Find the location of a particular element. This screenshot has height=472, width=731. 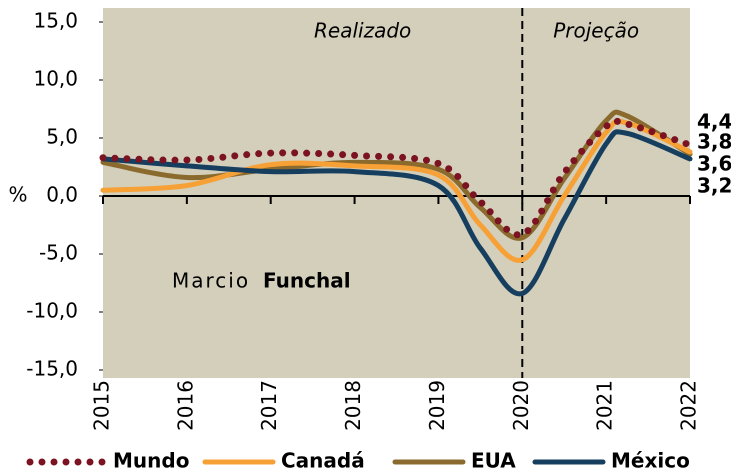

annotation: Realizado is located at coordinates (362, 31).